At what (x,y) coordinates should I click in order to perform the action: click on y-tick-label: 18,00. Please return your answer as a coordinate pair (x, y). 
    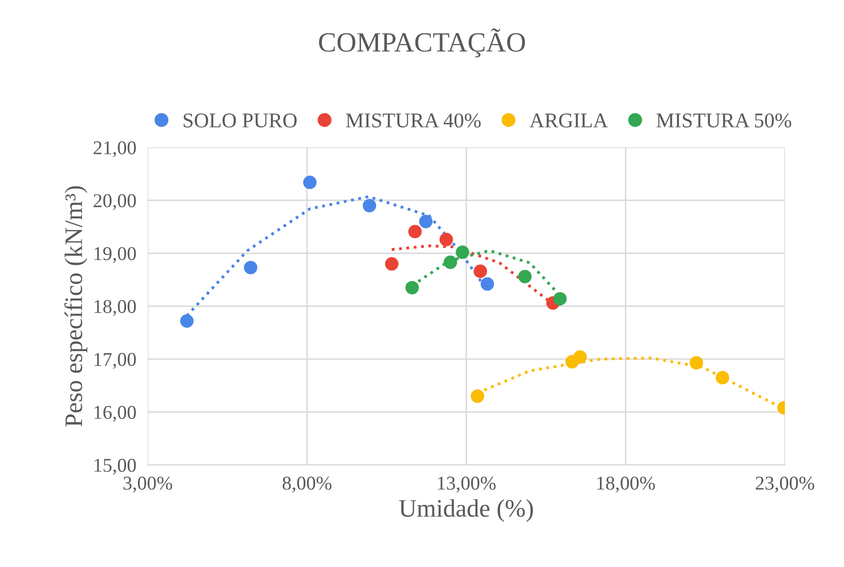
    Looking at the image, I should click on (115, 308).